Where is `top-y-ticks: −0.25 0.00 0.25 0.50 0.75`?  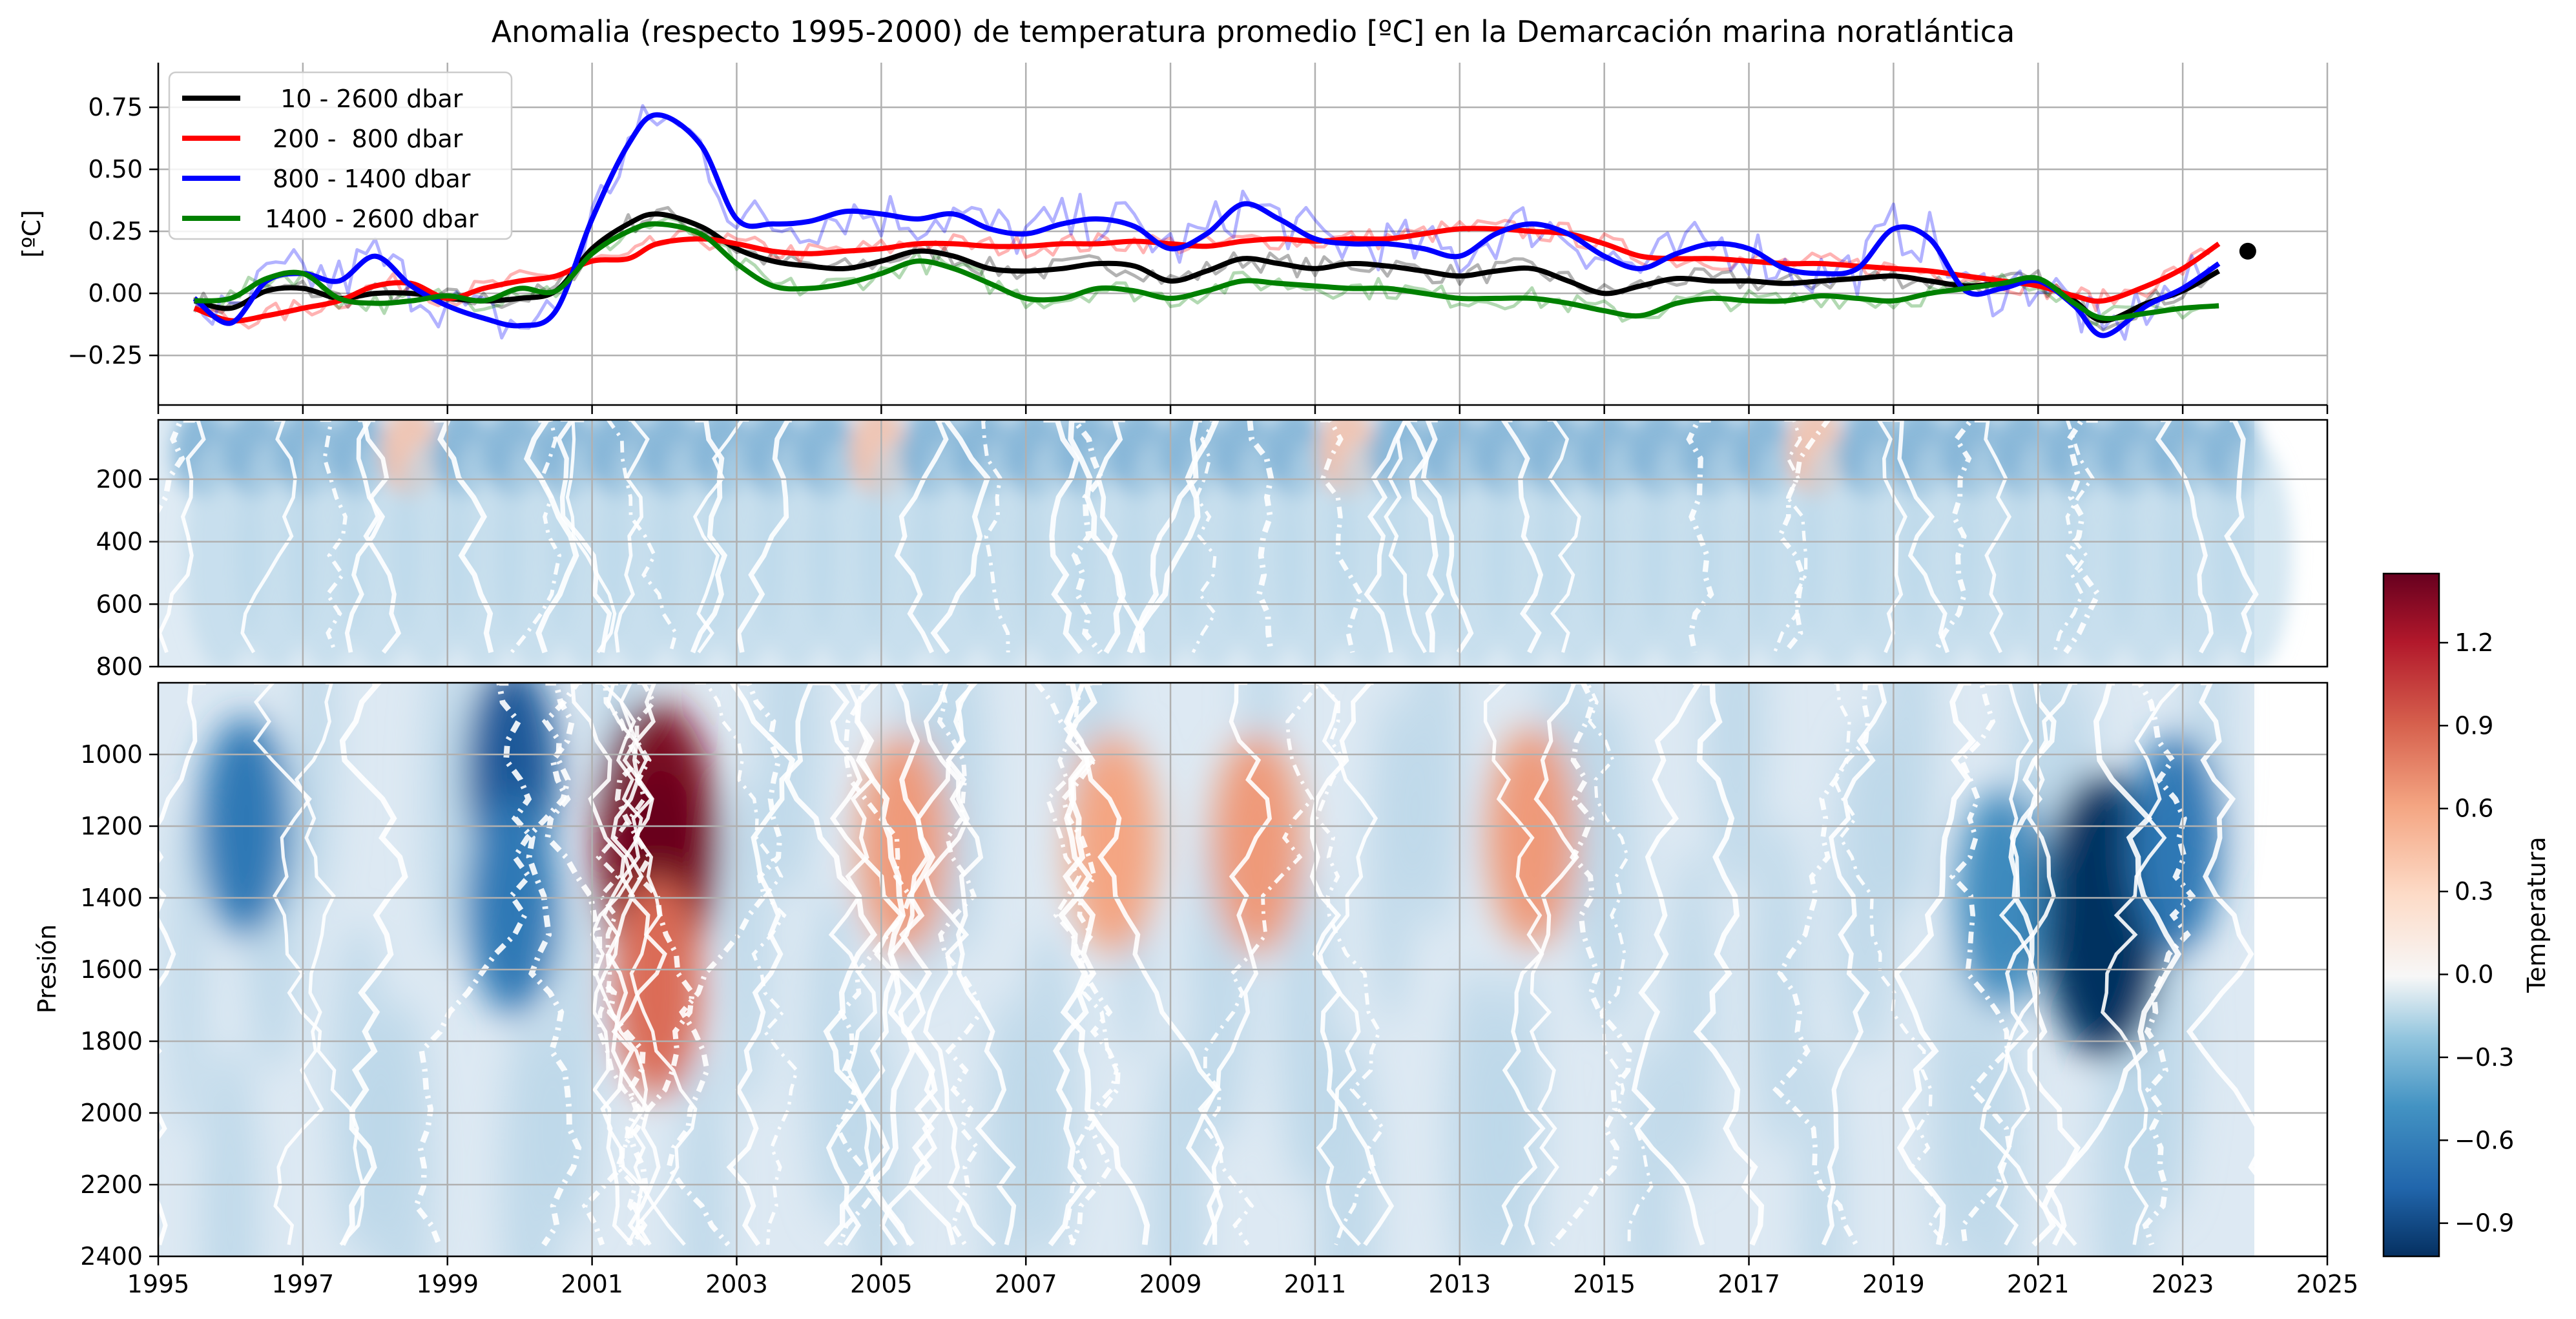 top-y-ticks: −0.25 0.00 0.25 0.50 0.75 is located at coordinates (113, 231).